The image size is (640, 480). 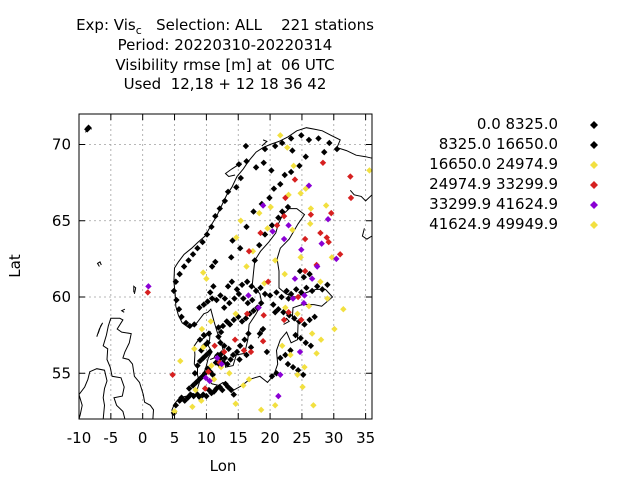 I want to click on x-tick-label: -10, so click(x=79, y=438).